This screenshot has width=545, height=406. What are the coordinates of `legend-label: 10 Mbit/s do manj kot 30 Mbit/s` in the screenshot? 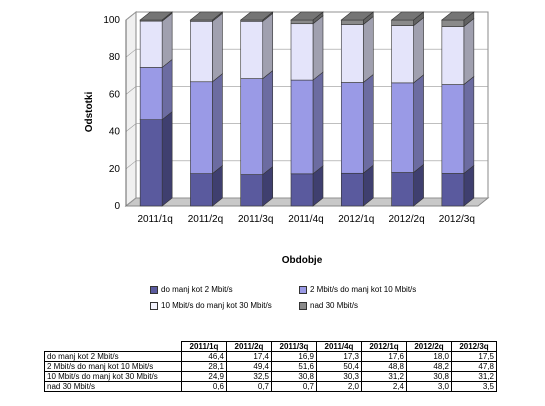 It's located at (216, 305).